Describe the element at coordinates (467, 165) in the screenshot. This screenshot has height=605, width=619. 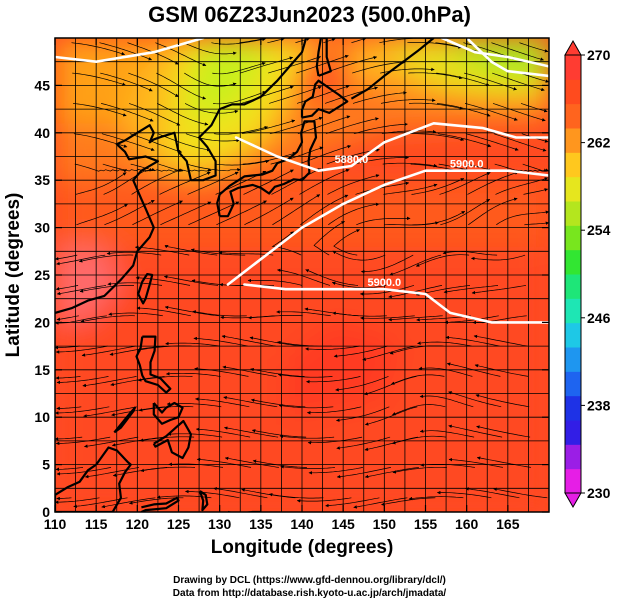
I see `contour-label: 5900.0` at that location.